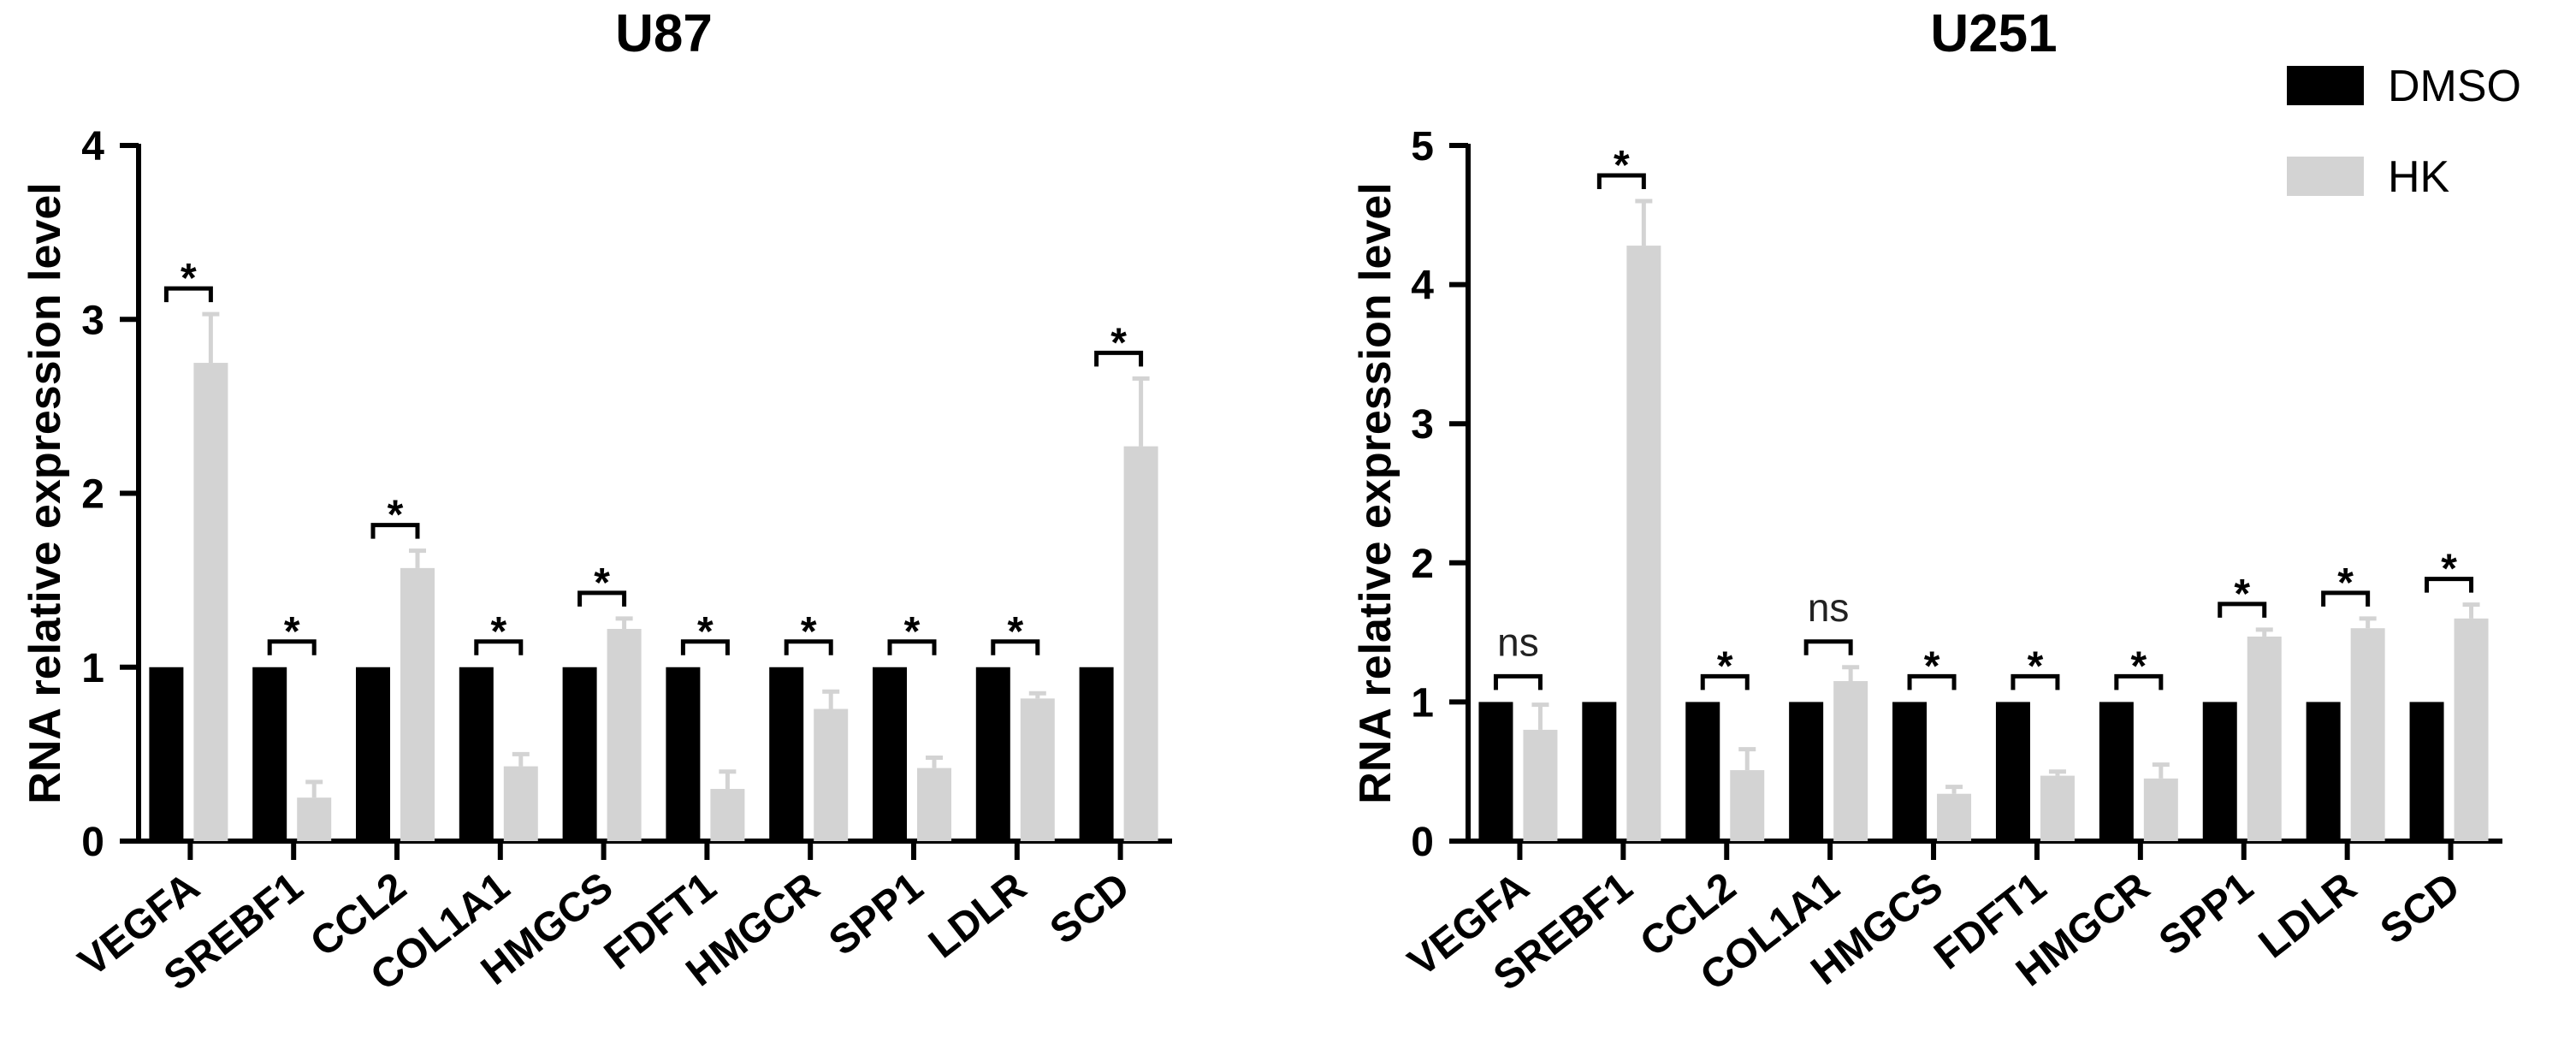  What do you see at coordinates (2419, 177) in the screenshot?
I see `legend-label-hk: HK` at bounding box center [2419, 177].